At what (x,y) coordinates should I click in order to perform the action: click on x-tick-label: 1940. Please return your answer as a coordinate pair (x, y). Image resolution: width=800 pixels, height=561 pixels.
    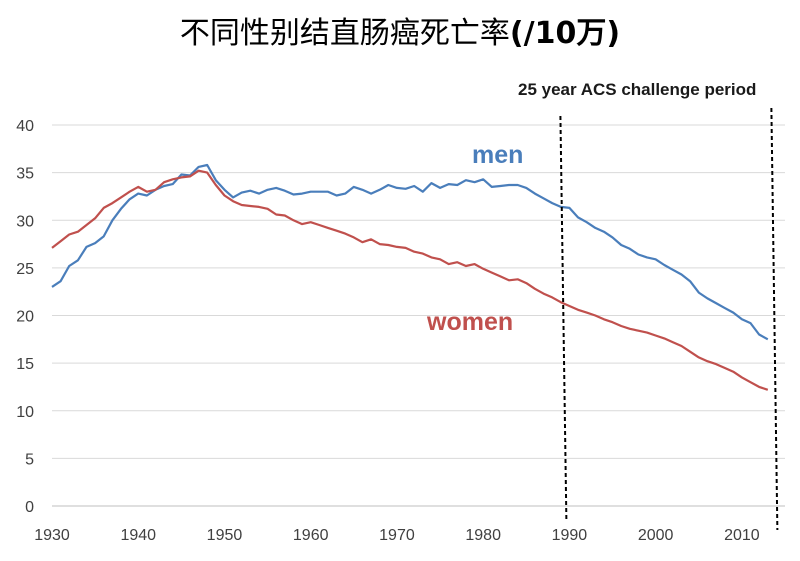
    Looking at the image, I should click on (138, 535).